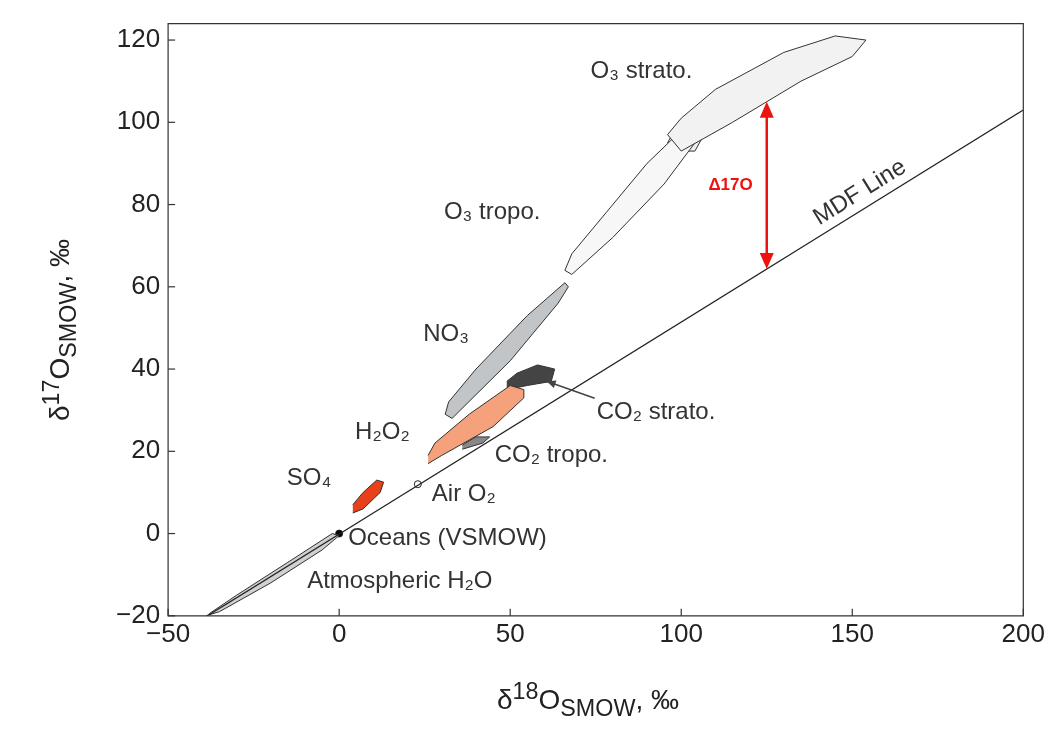  What do you see at coordinates (492, 211) in the screenshot?
I see `series-label: O₃ tropo.` at bounding box center [492, 211].